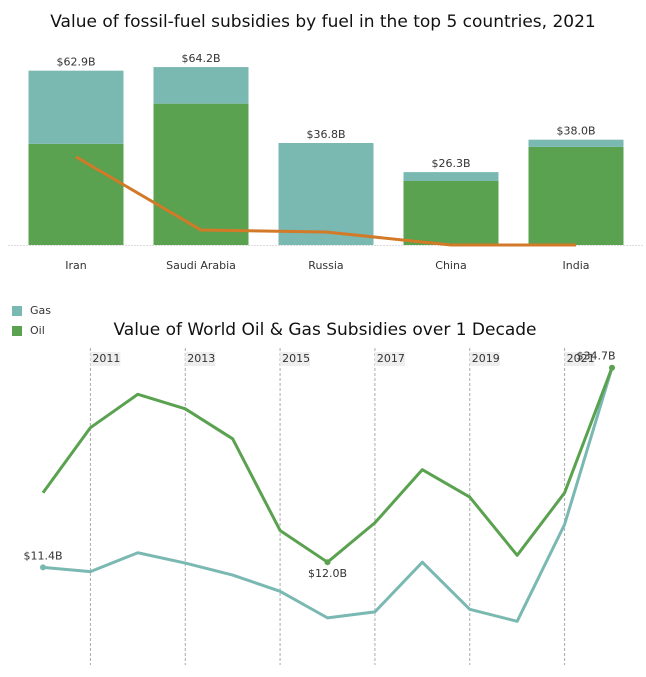 The height and width of the screenshot is (677, 646). I want to click on x-tick-label: 2011, so click(106, 358).